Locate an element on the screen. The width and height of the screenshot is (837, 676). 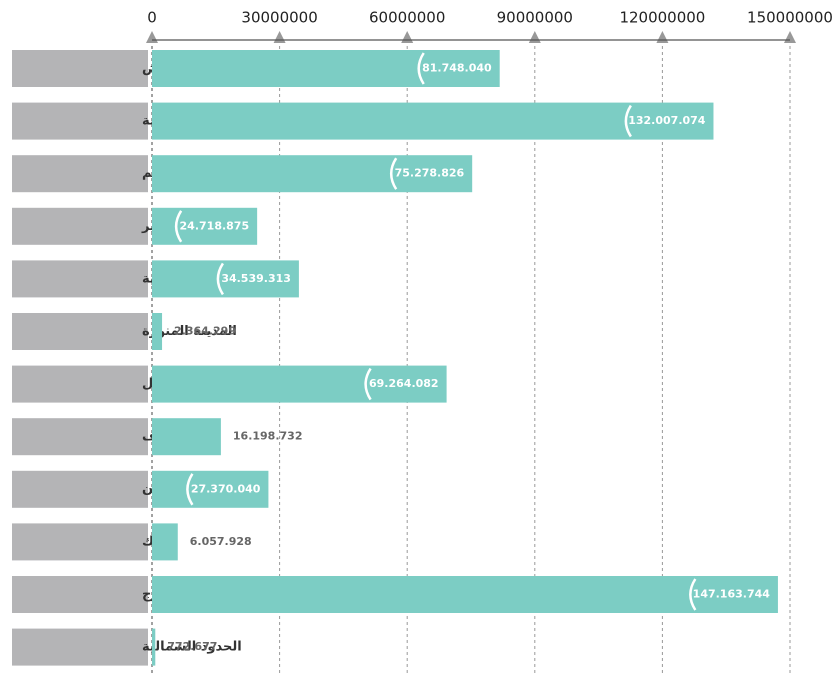
value-label: 69.264.082 is located at coordinates (404, 383).